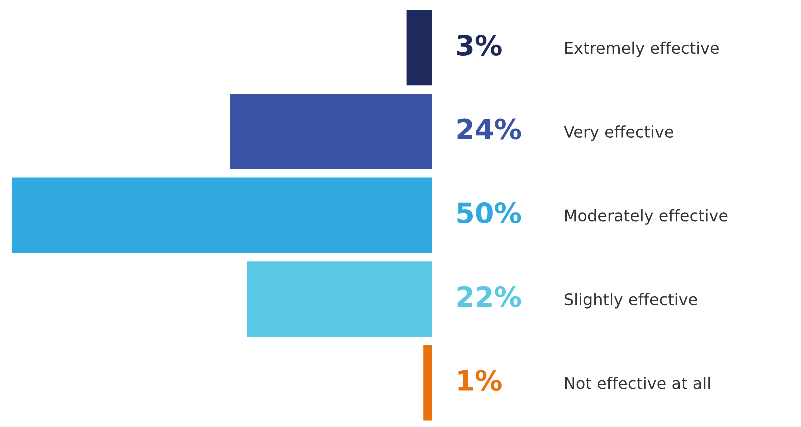 This screenshot has width=801, height=427. What do you see at coordinates (647, 217) in the screenshot?
I see `y-tick-label: Moderately effective` at bounding box center [647, 217].